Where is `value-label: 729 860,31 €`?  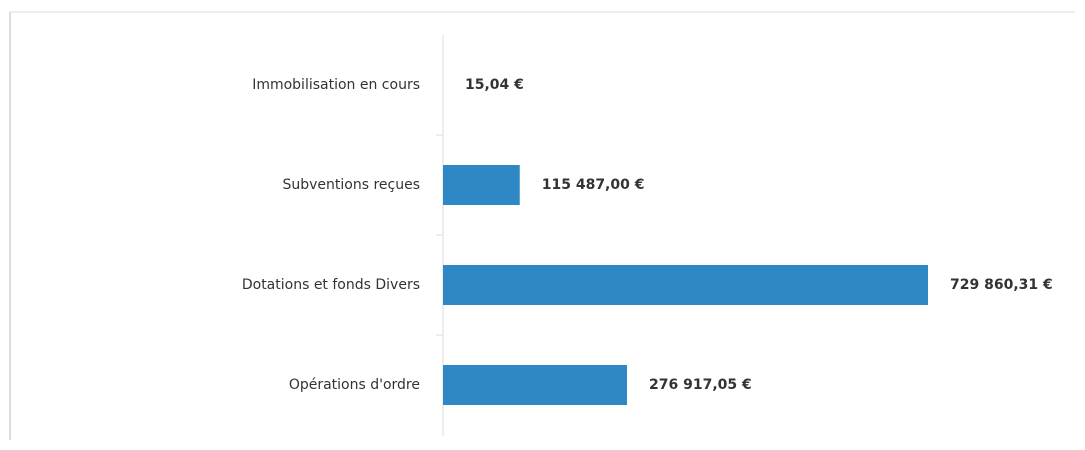
value-label: 729 860,31 € is located at coordinates (1001, 285).